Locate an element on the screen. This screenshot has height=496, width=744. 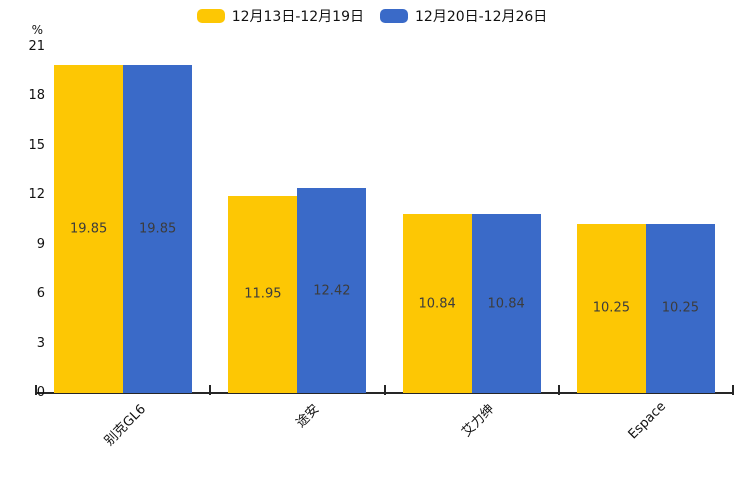
bar-series2: 12.42 is located at coordinates (332, 290).